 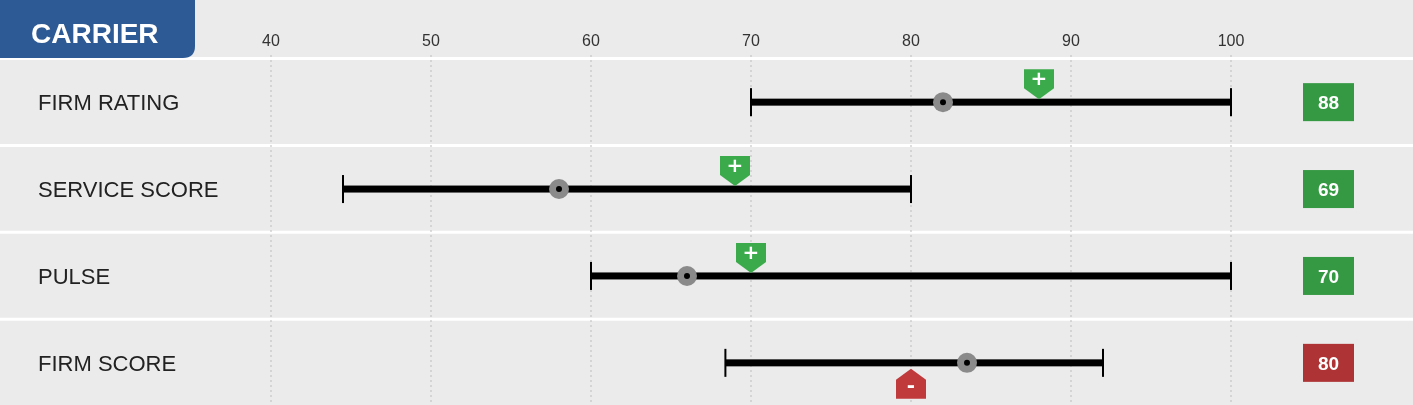 I want to click on x-tick-label: 90, so click(x=1071, y=40).